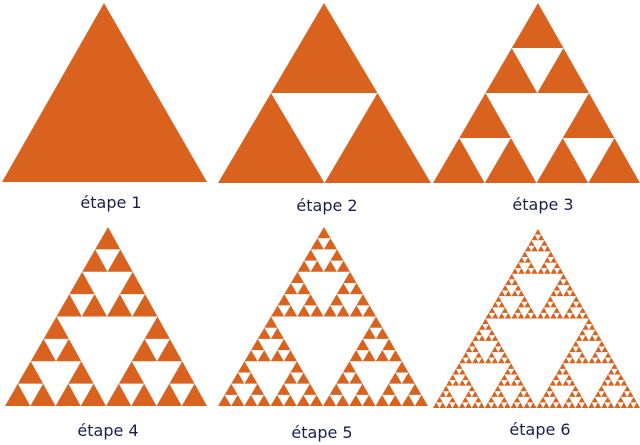  I want to click on step-label-2: étape 2, so click(327, 205).